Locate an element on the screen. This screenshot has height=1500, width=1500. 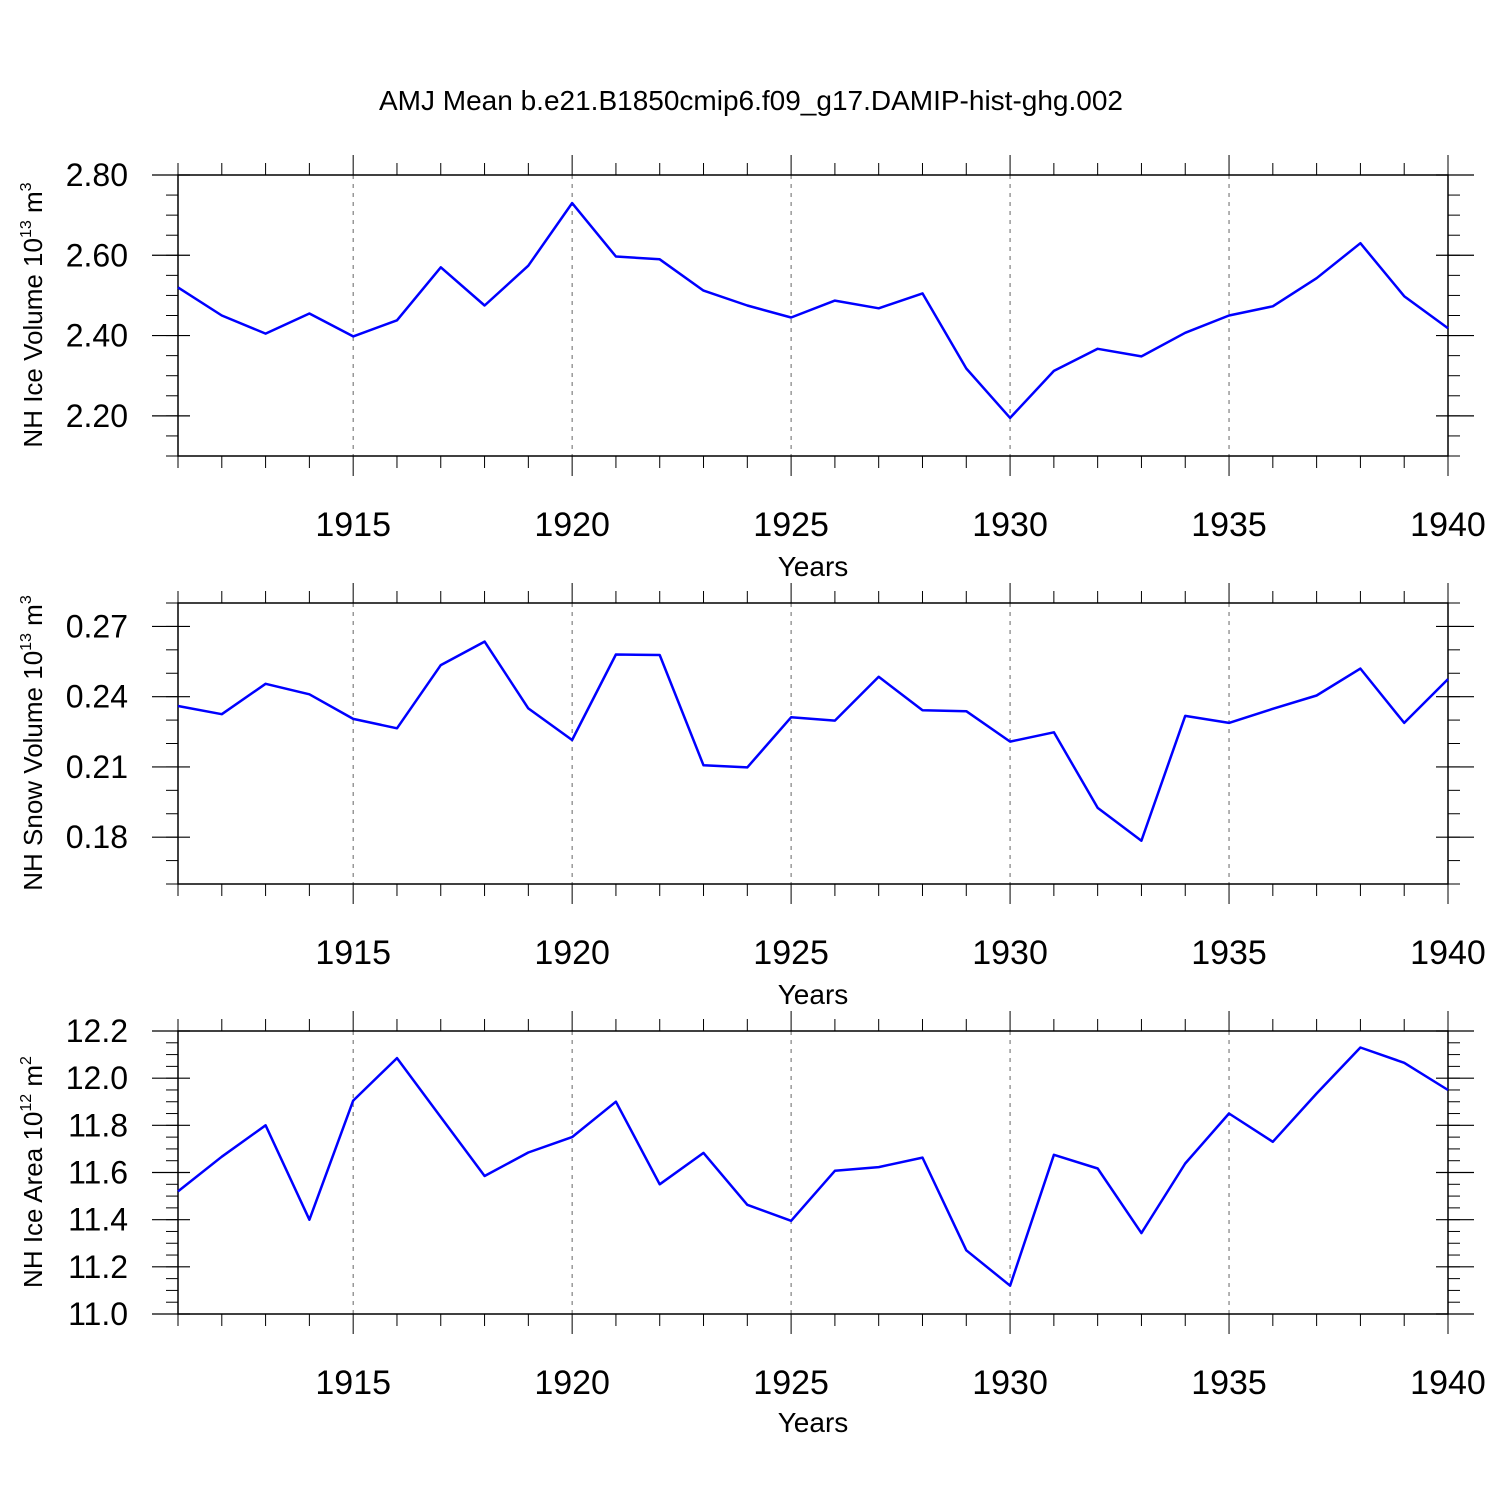
y-tick-label: 0.27 is located at coordinates (97, 626).